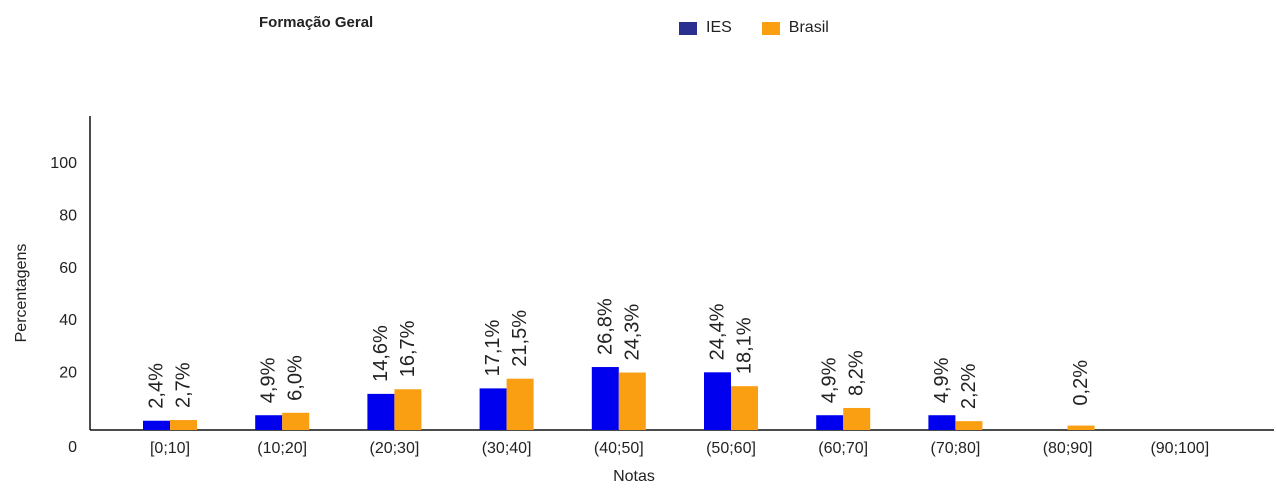 This screenshot has width=1277, height=488. Describe the element at coordinates (184, 385) in the screenshot. I see `data-label-brasil: 2,7%` at that location.